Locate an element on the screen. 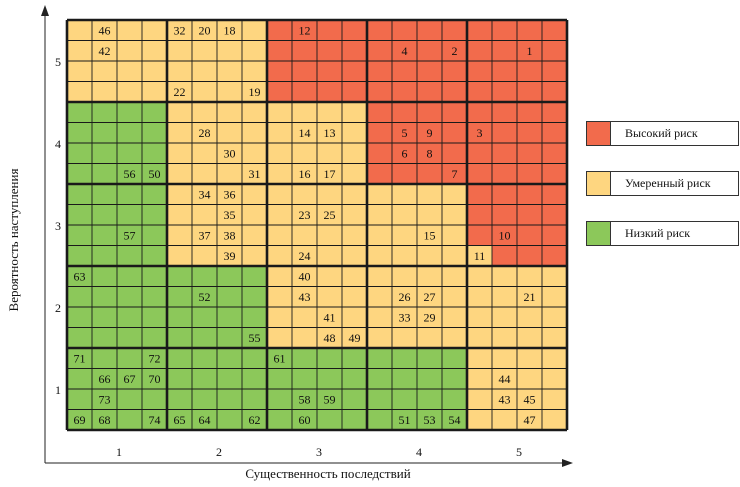 Image resolution: width=740 pixels, height=487 pixels. legend-item-low: Низкий риск is located at coordinates (662, 233).